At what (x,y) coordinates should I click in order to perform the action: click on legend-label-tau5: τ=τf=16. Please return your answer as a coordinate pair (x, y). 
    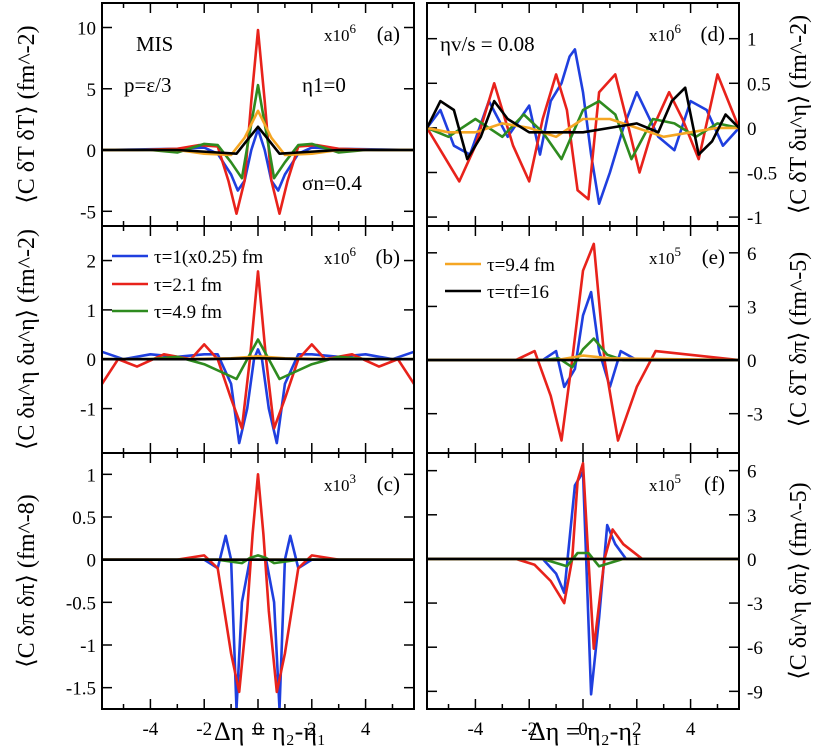
    Looking at the image, I should click on (518, 292).